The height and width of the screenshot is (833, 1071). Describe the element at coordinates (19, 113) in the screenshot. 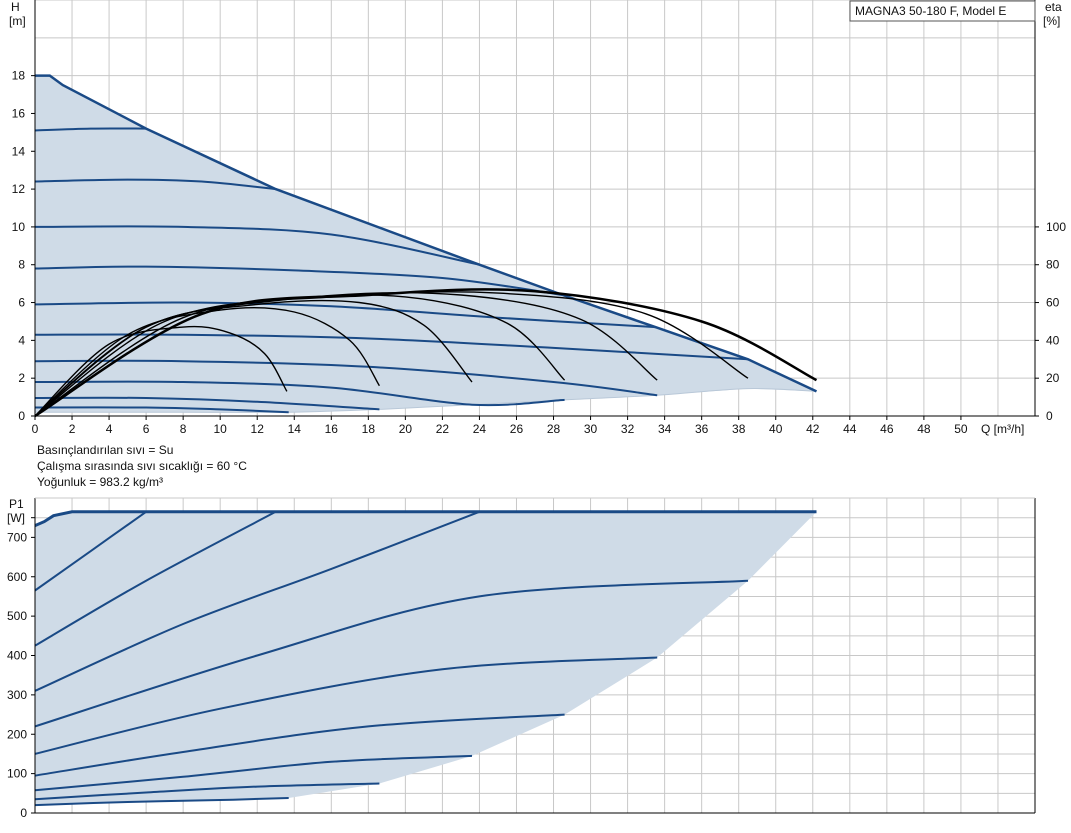

I see `head-tick-label: 16` at that location.